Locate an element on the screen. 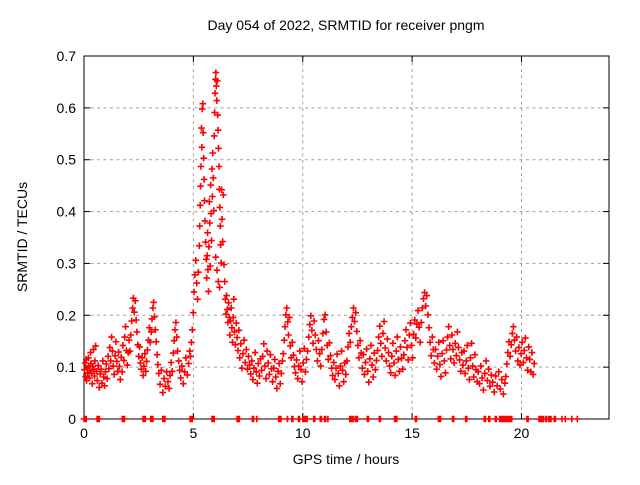 This screenshot has height=485, width=640. y-tick-label: 0.7 is located at coordinates (67, 56).